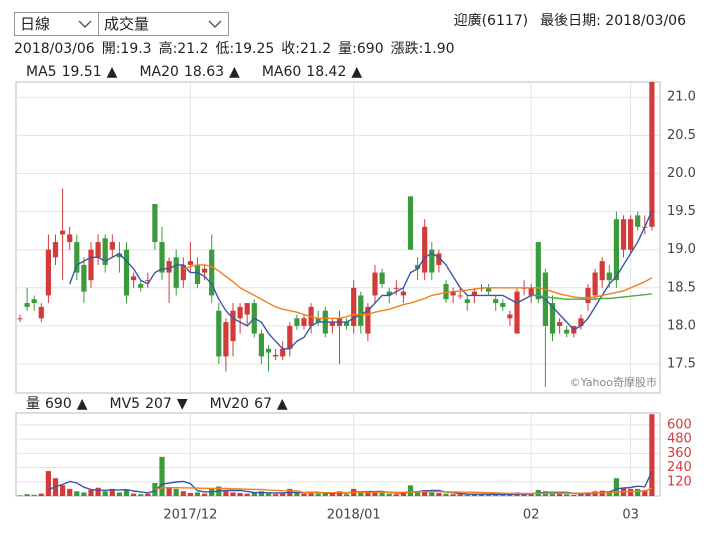 The height and width of the screenshot is (533, 720). I want to click on y-tick-label: 480, so click(679, 439).